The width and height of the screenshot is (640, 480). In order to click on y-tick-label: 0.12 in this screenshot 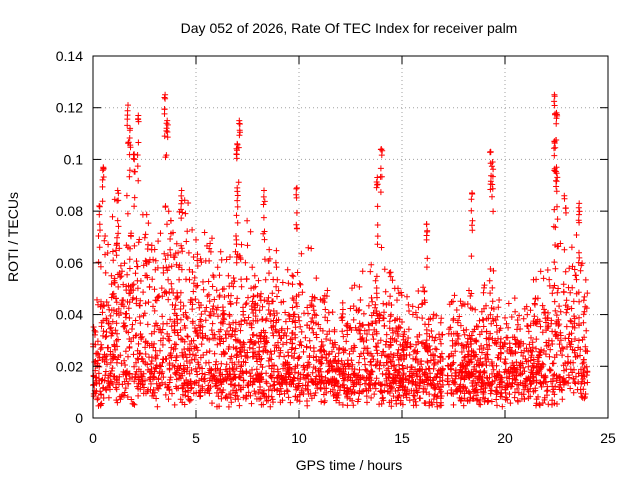, I will do `click(69, 108)`.